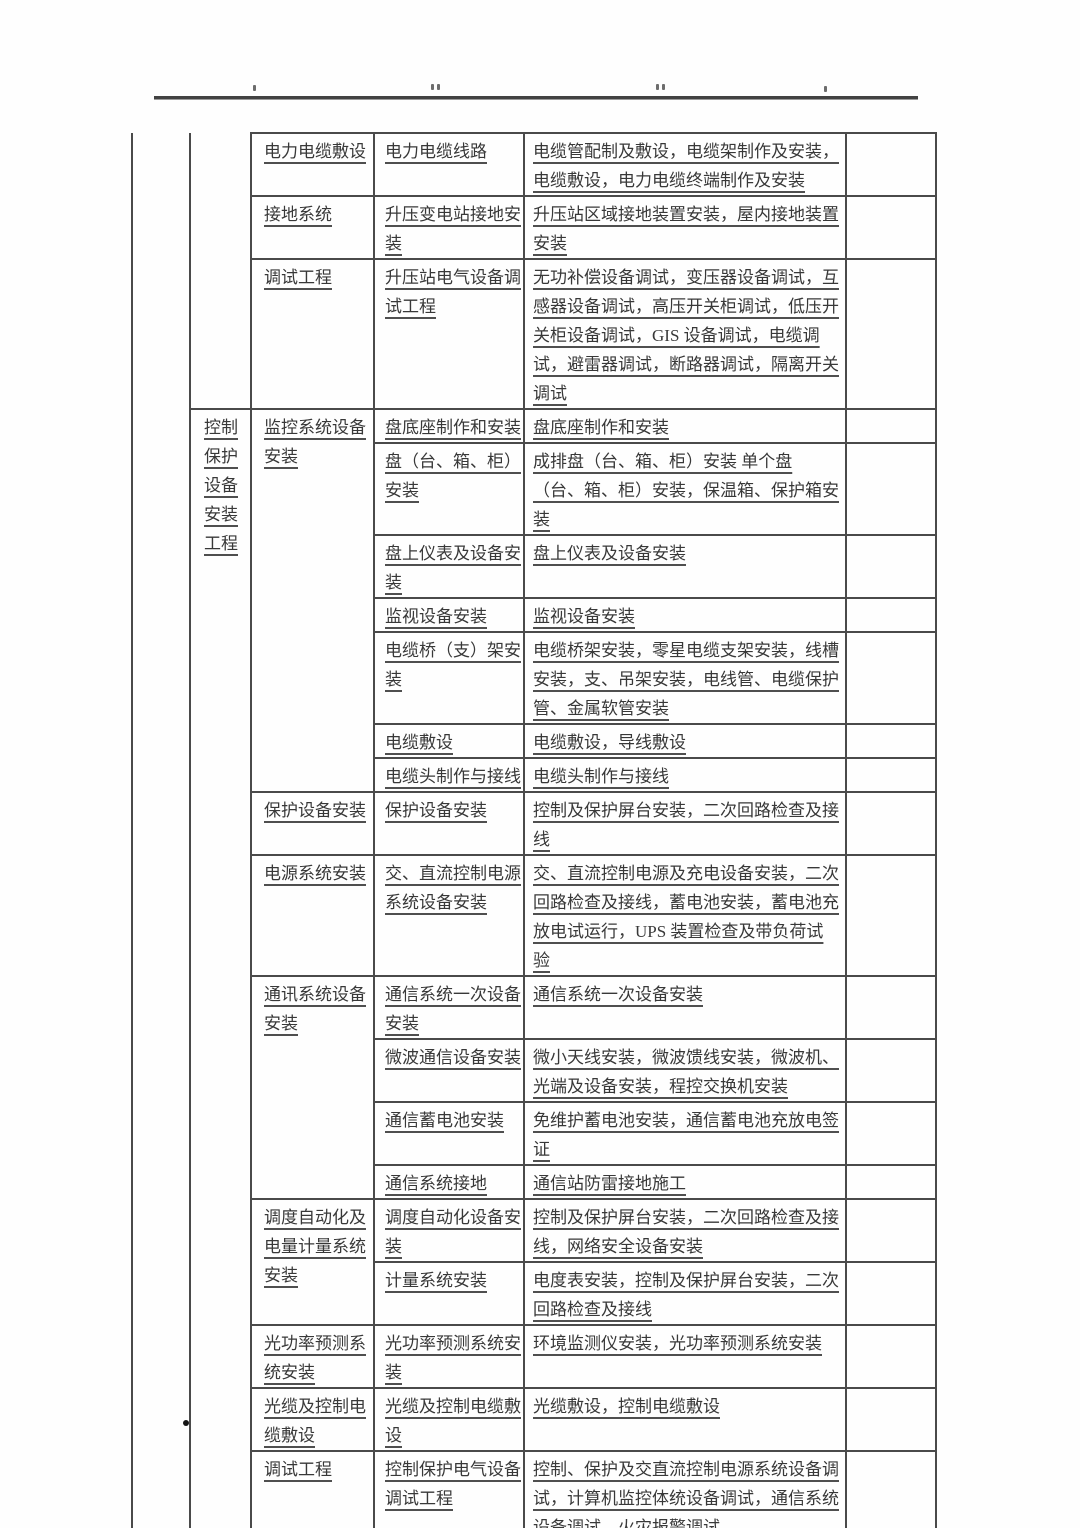  What do you see at coordinates (685, 1293) in the screenshot?
I see `description-cell: 电度表安装，控制及保护屏台安装，二次回路检查及接线` at bounding box center [685, 1293].